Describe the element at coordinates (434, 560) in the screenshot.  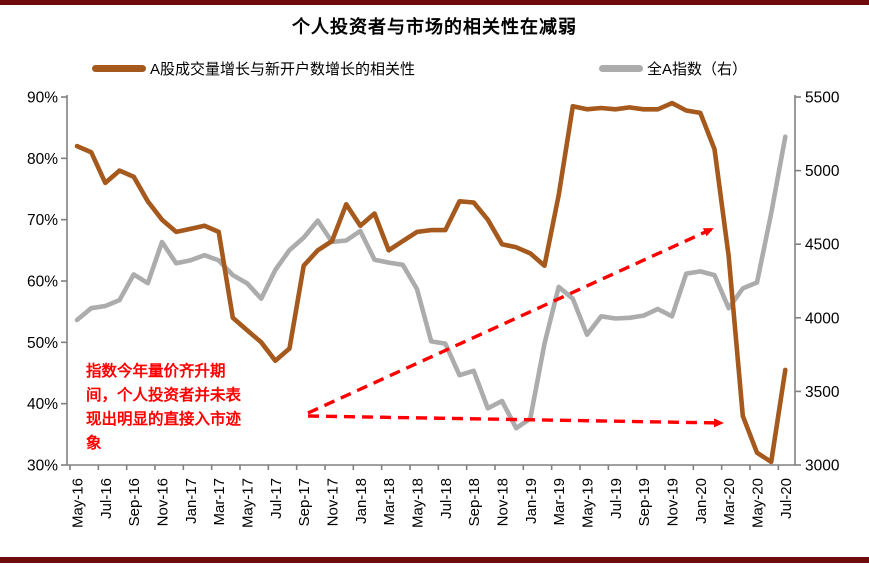
I see `bottom-border-bar` at that location.